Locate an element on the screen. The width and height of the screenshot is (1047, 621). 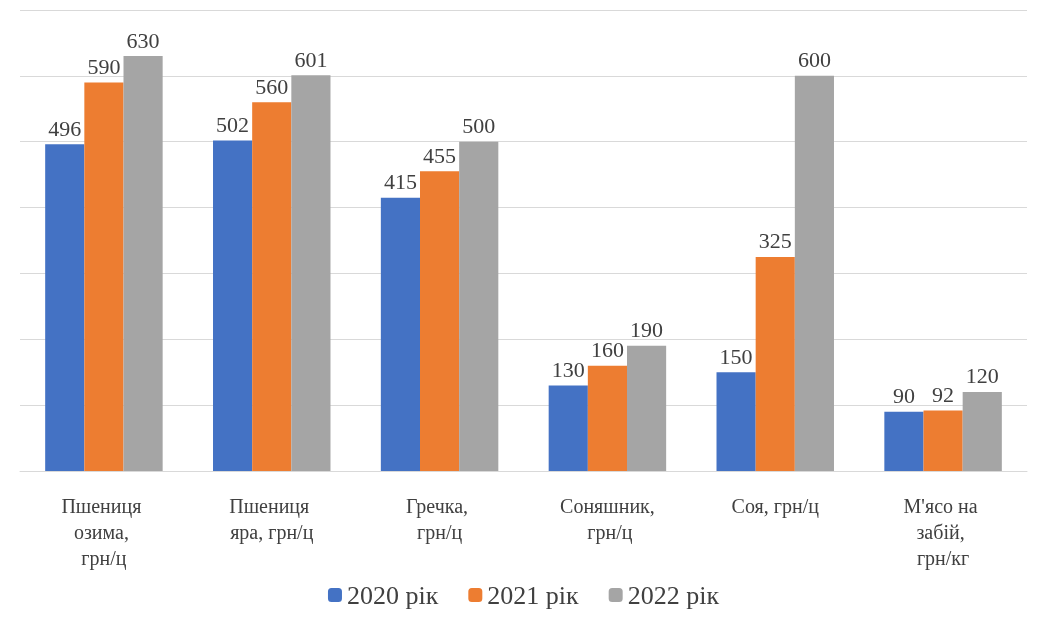
data-label: 92 is located at coordinates (943, 394).